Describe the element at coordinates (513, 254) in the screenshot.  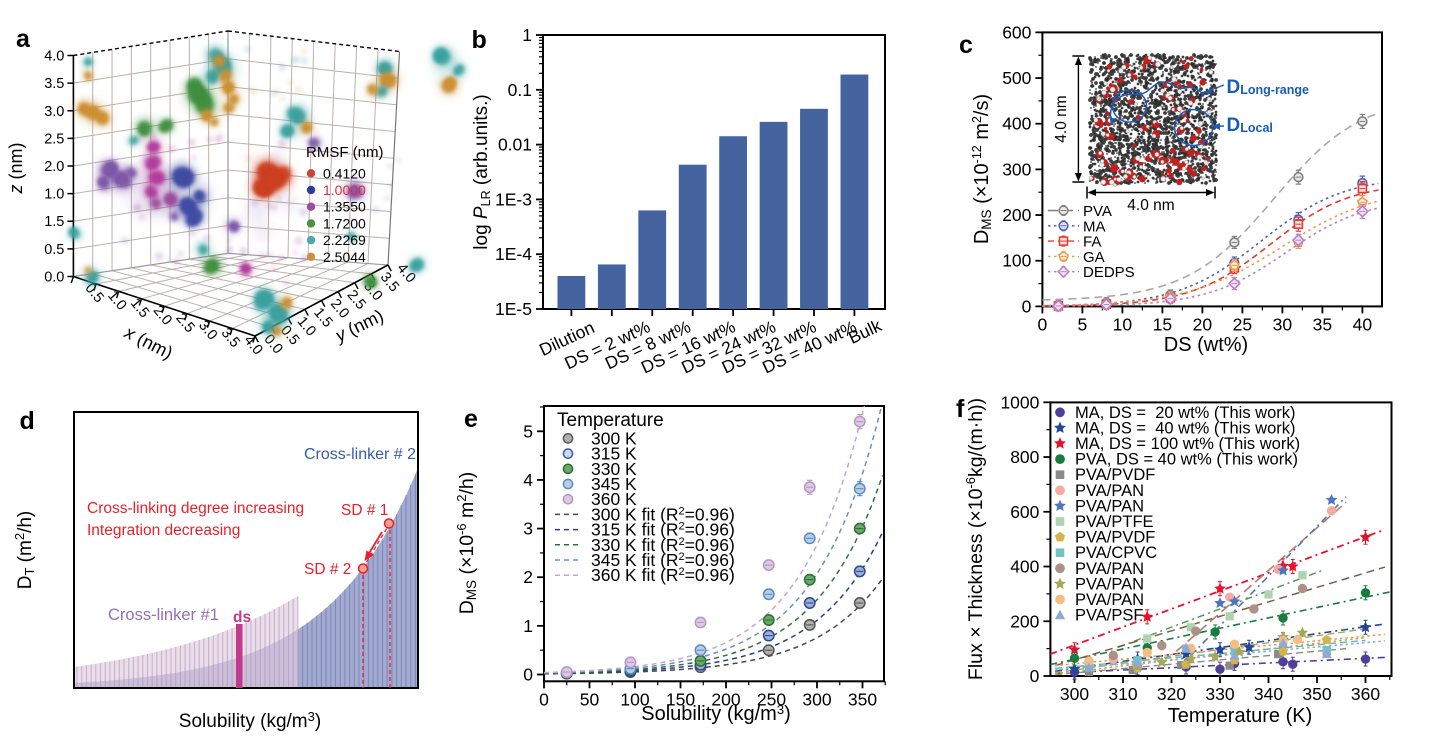
I see `svg-text: 1E-4` at that location.